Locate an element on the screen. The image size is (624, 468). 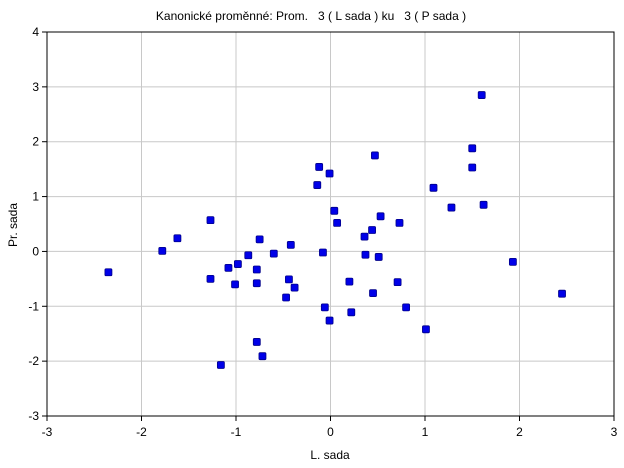
x-tick-label: 0 is located at coordinates (330, 432).